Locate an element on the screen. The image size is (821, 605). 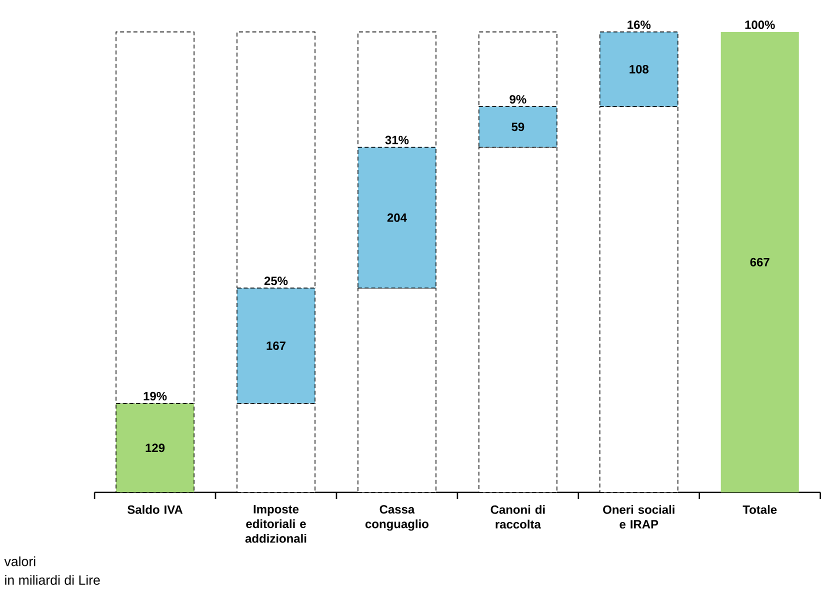
data-label: 667 is located at coordinates (760, 262).